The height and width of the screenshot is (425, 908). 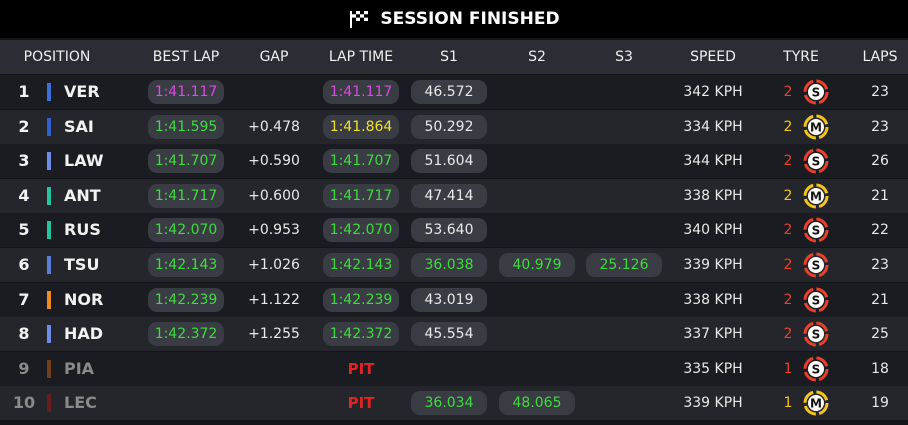 I want to click on best-lap: 1:41.595, so click(x=186, y=126).